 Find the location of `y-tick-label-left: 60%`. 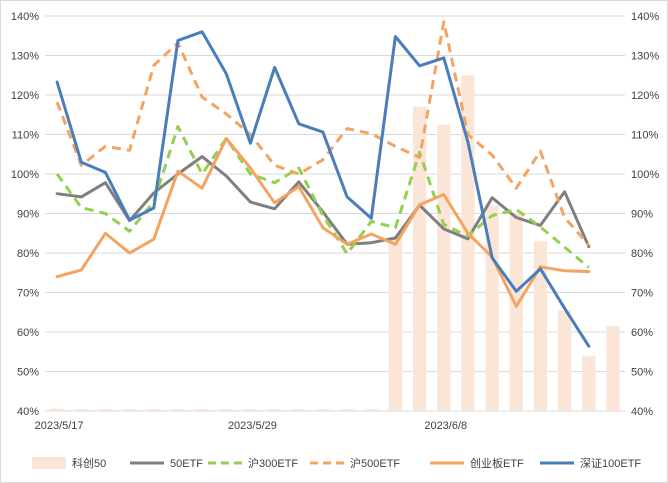

y-tick-label-left: 60% is located at coordinates (28, 333).